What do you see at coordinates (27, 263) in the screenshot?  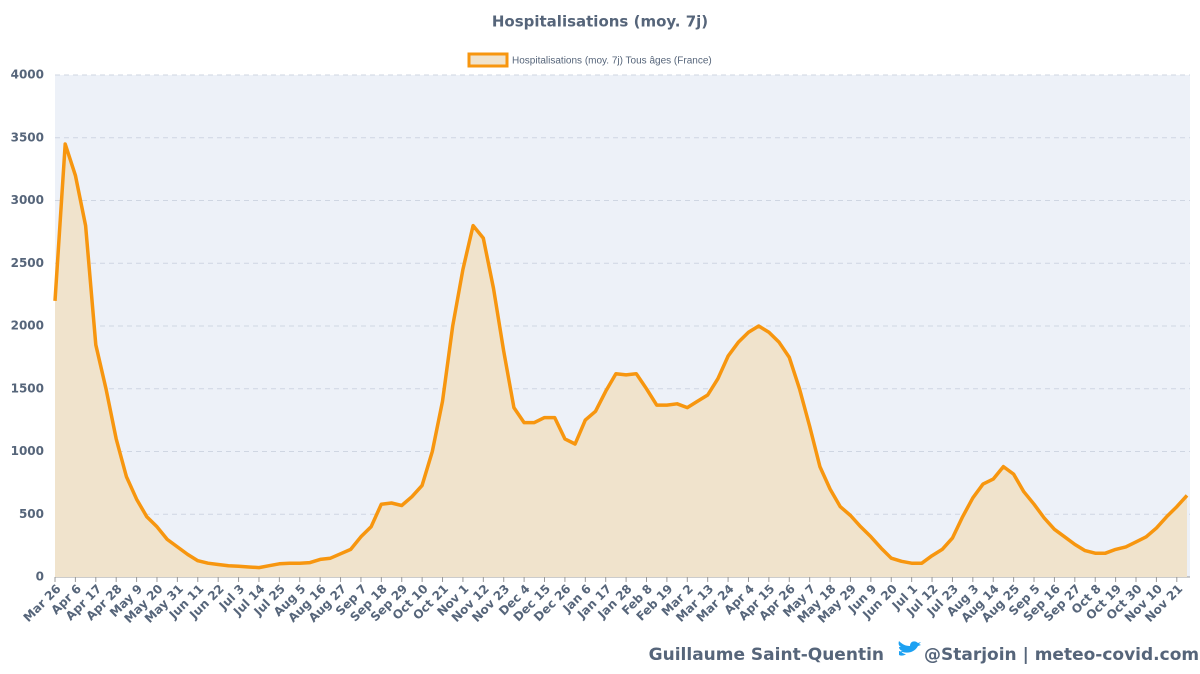 I see `y-tick-label: 2500` at bounding box center [27, 263].